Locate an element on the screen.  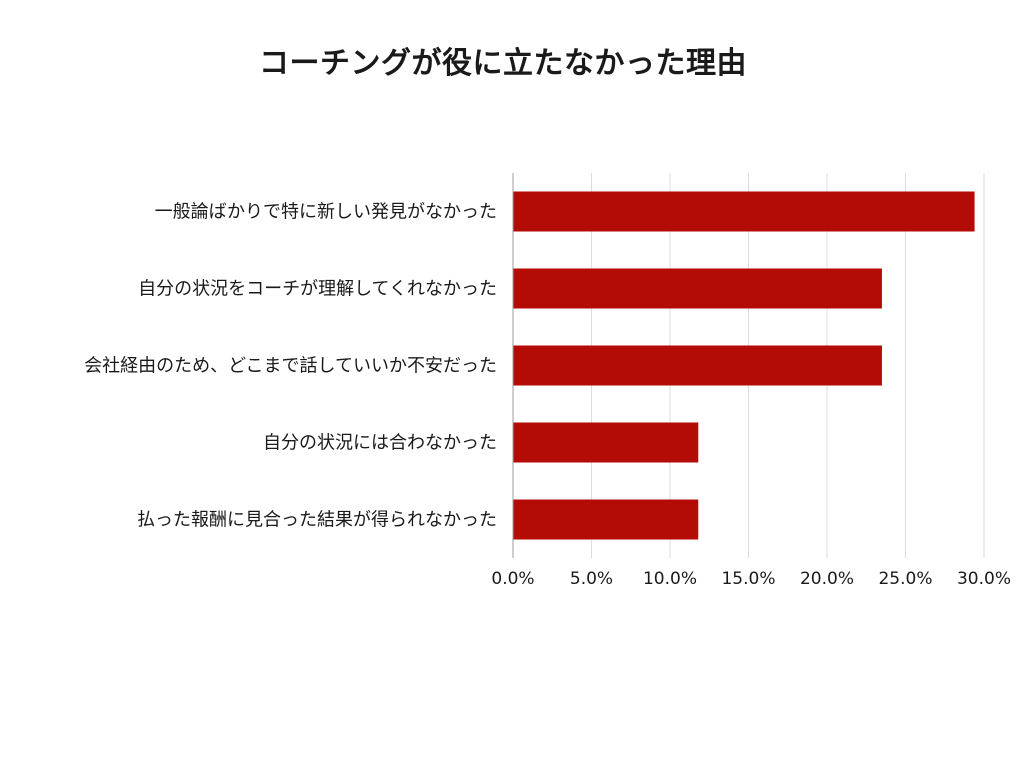
x-tick-label: 0.0% is located at coordinates (512, 579).